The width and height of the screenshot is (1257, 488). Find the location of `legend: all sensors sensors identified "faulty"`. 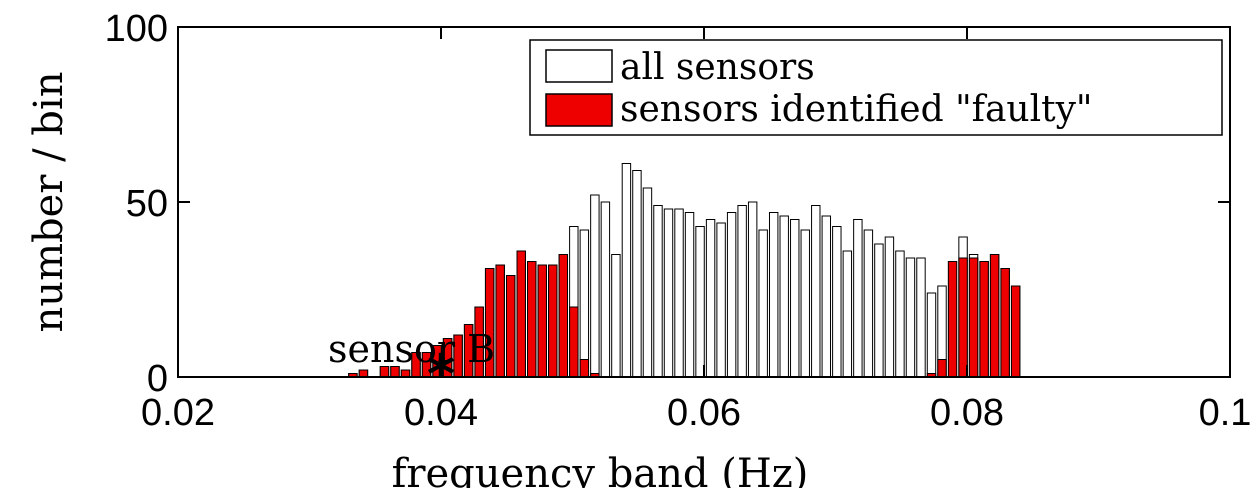

legend: all sensors sensors identified "faulty" is located at coordinates (876, 87).